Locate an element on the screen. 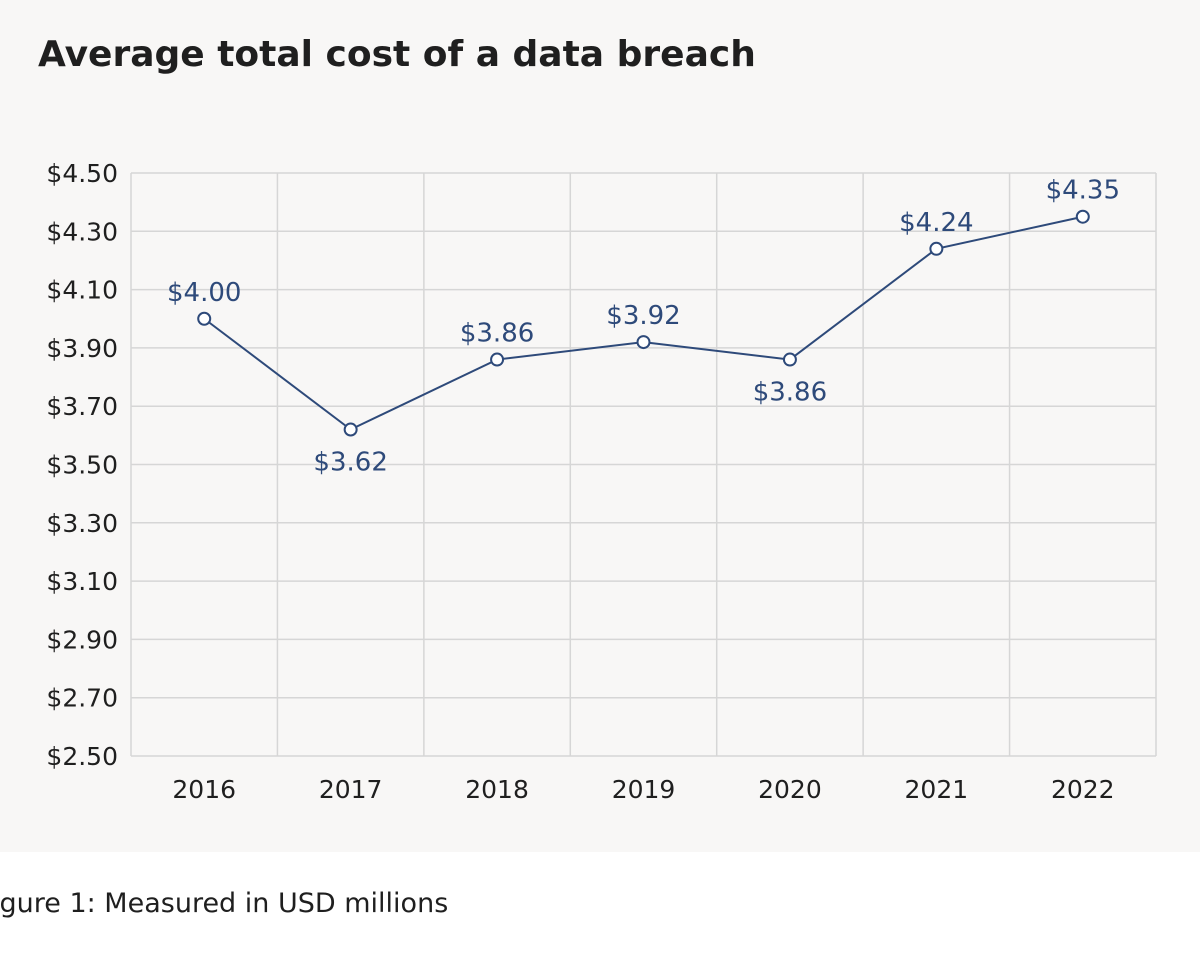 The image size is (1200, 960). y-tick-label: $4.30 is located at coordinates (82, 231).